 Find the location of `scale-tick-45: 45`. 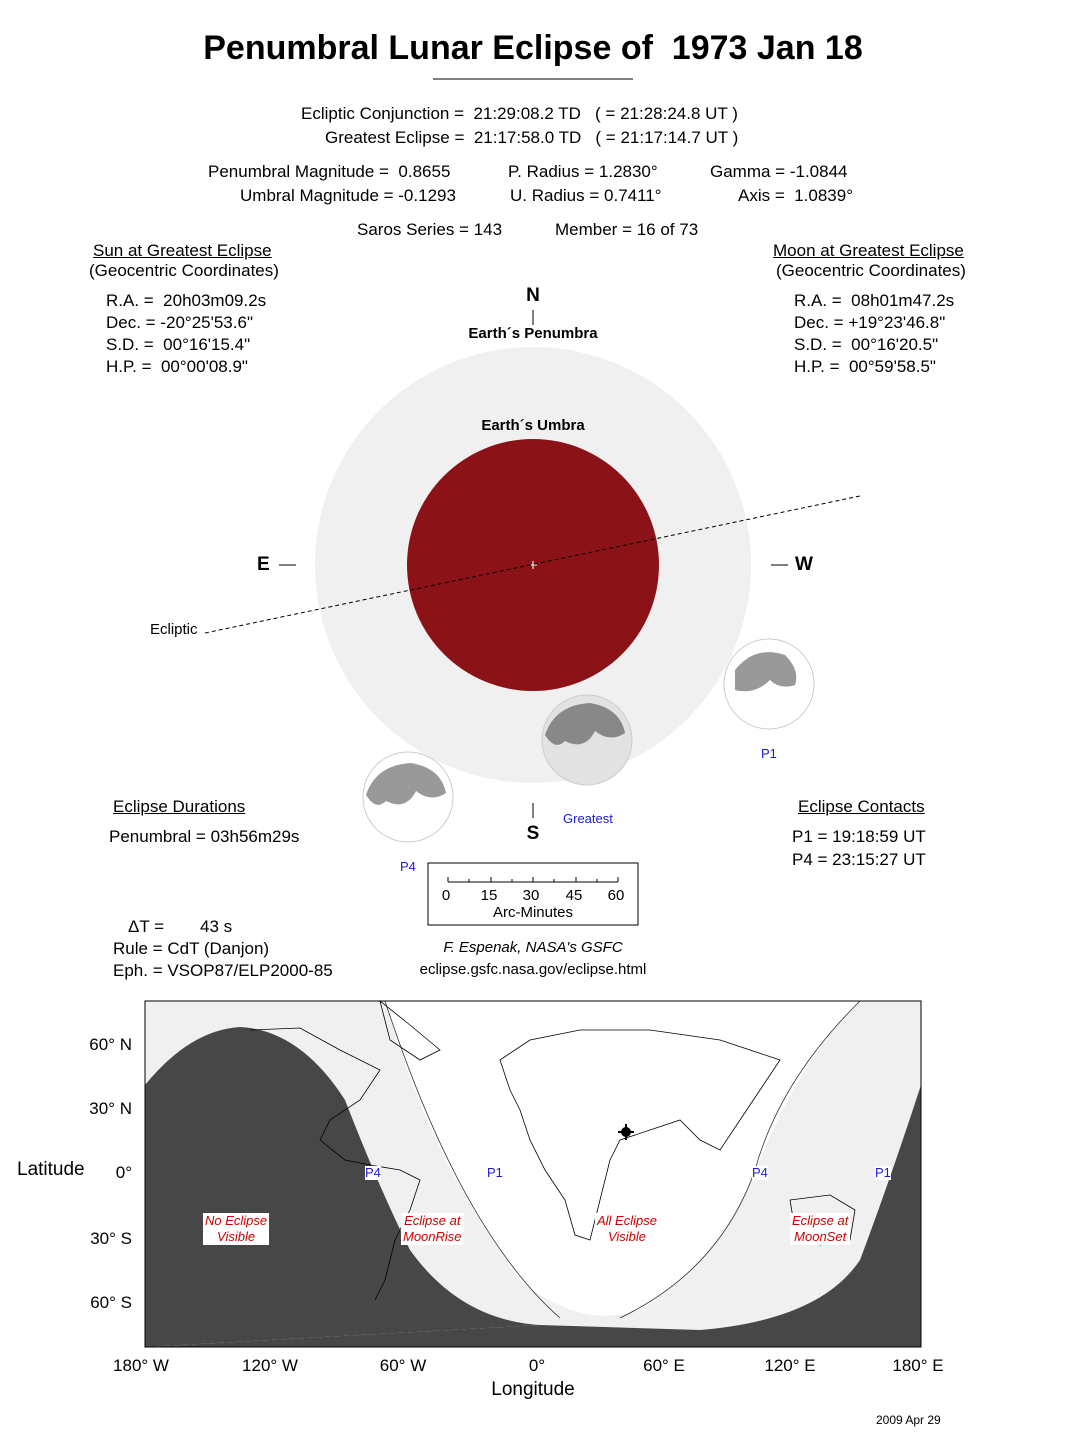

scale-tick-45: 45 is located at coordinates (574, 895).